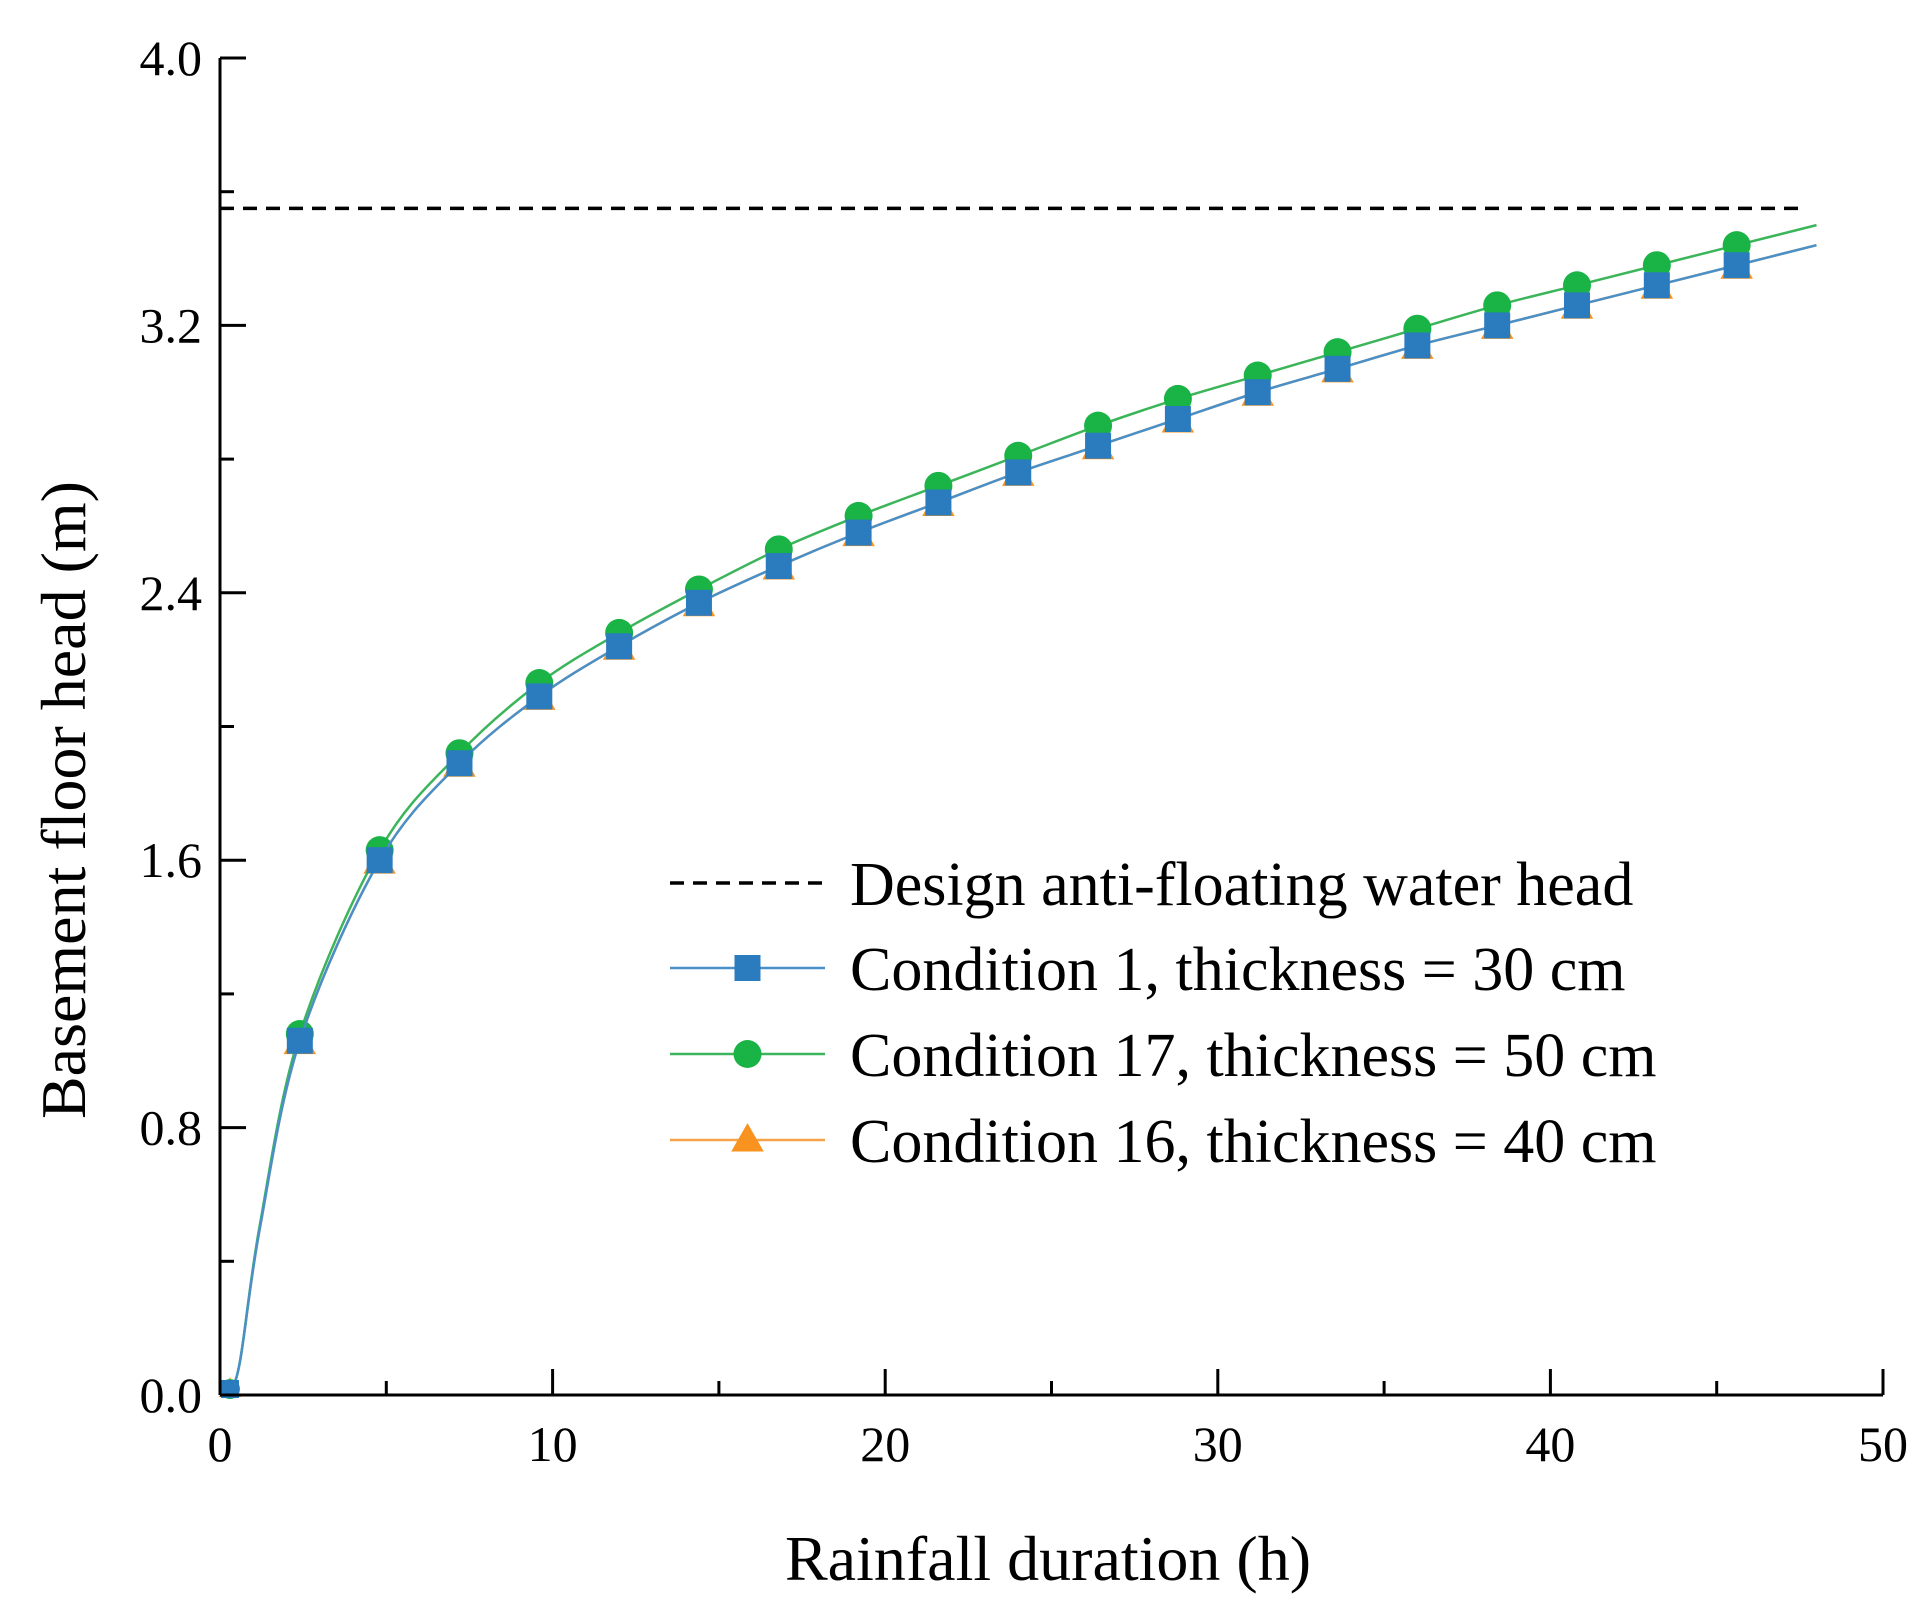  Describe the element at coordinates (1253, 1142) in the screenshot. I see `legend-label: Condition 16, thickness = 40 cm` at that location.